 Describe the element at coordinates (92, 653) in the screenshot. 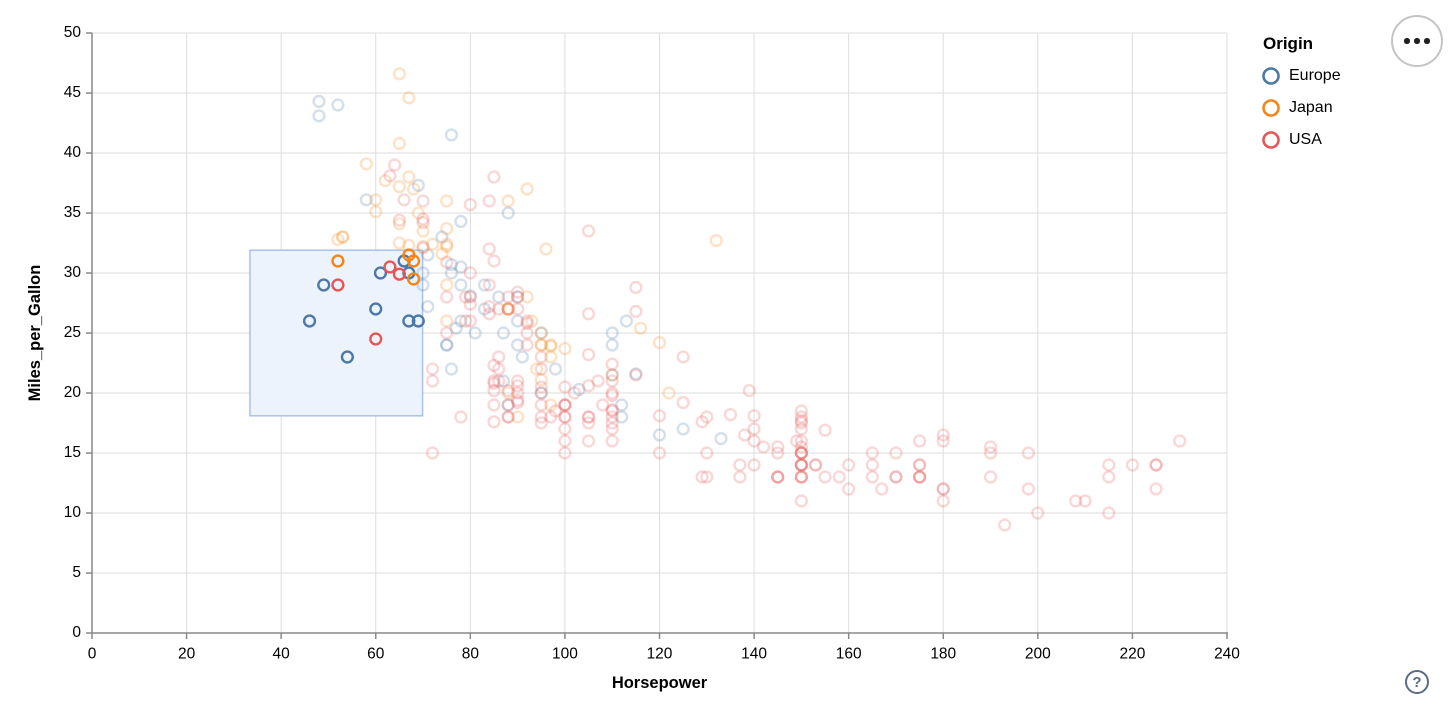

I see `x-tick-label: 0` at that location.